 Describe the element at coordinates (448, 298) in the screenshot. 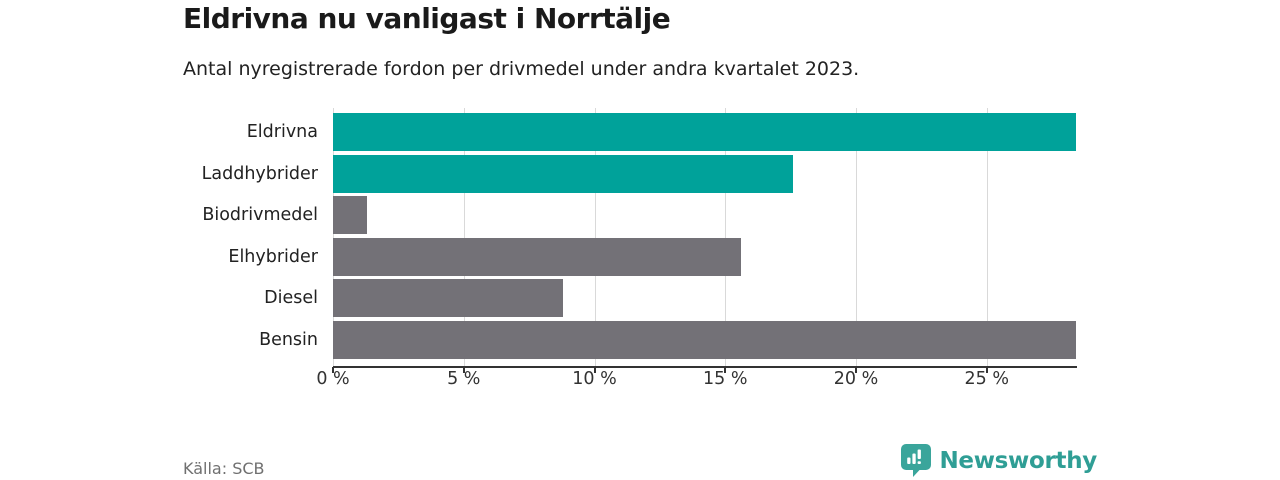

I see `bar-diesel` at that location.